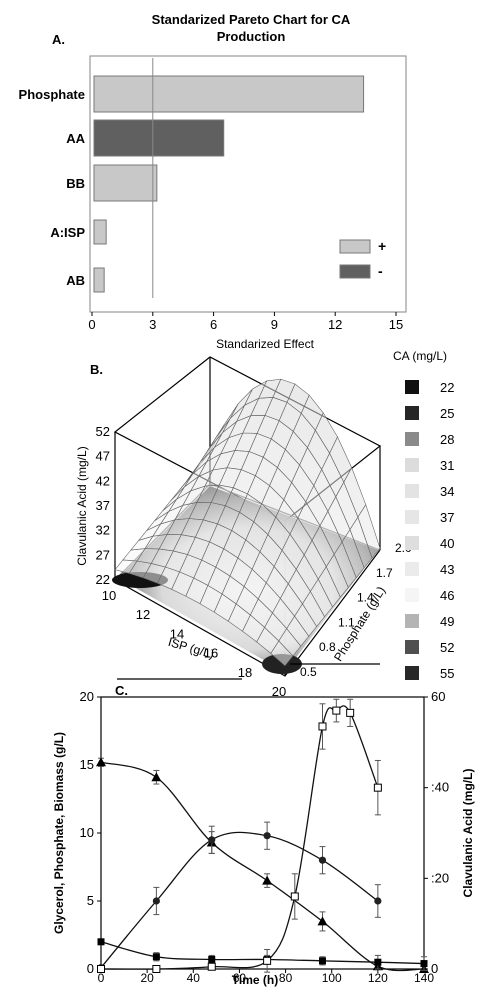 The height and width of the screenshot is (988, 485). What do you see at coordinates (245, 672) in the screenshot?
I see `x-tick-label: 18` at bounding box center [245, 672].